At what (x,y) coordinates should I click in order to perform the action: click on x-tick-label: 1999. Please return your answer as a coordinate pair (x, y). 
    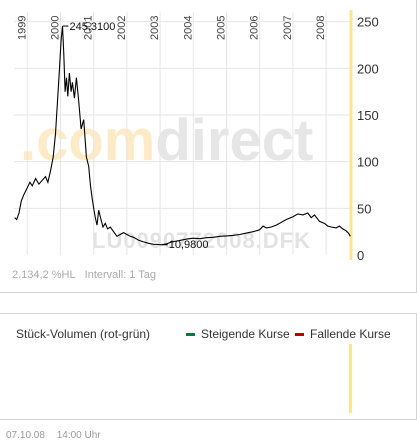
    Looking at the image, I should click on (22, 28).